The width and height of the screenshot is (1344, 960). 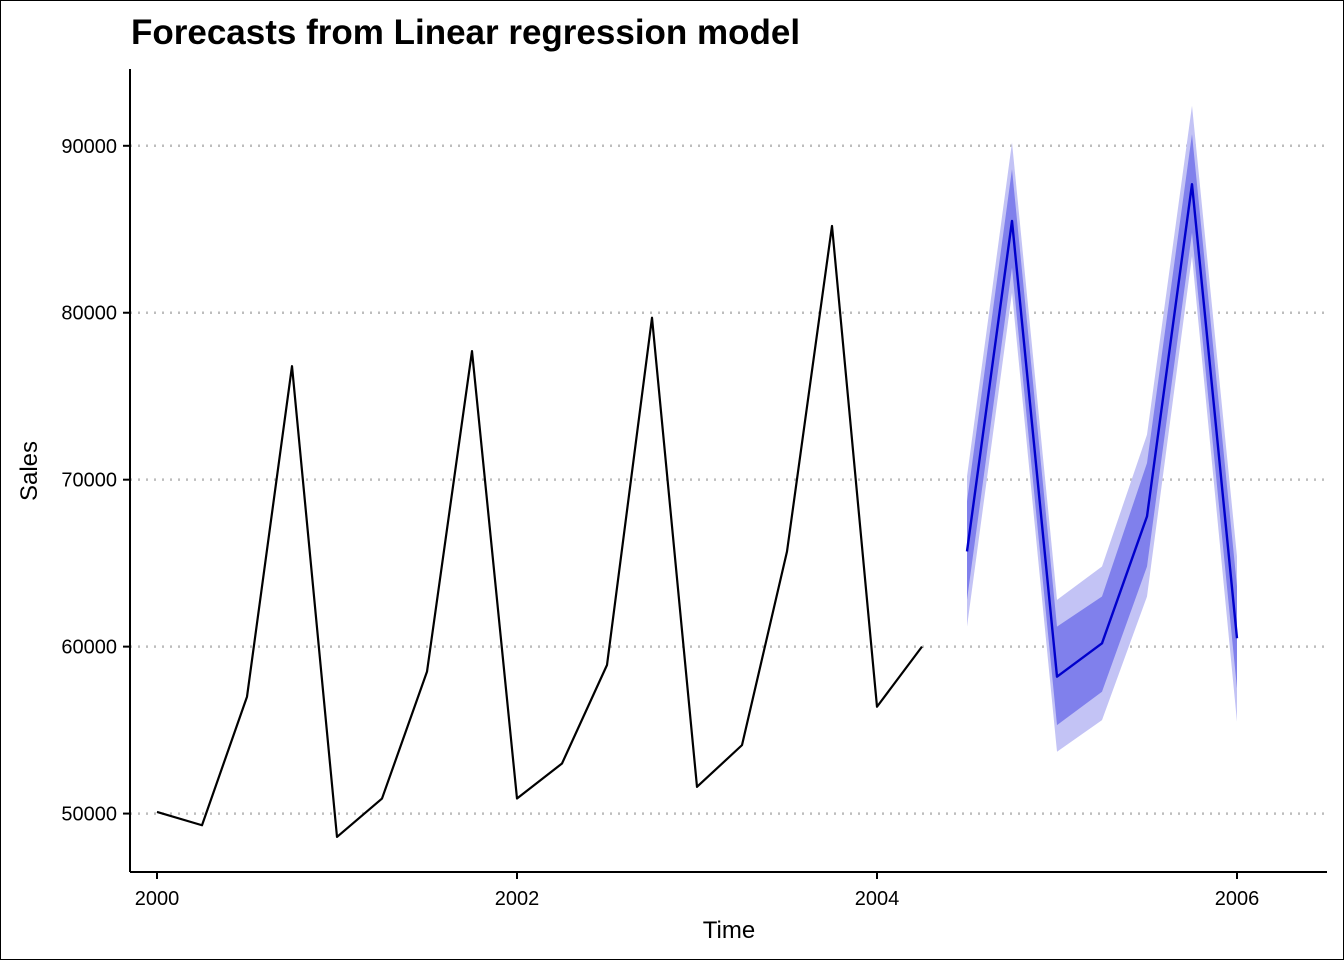 I want to click on x-tick-label: 2006, so click(x=1237, y=899).